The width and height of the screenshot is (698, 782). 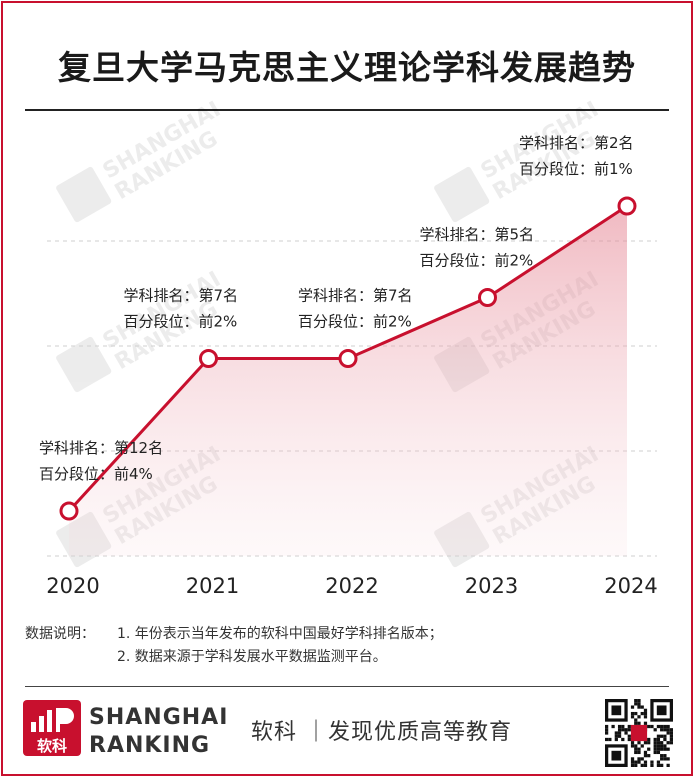 I want to click on x-tick-label: 2022, so click(x=351, y=586).